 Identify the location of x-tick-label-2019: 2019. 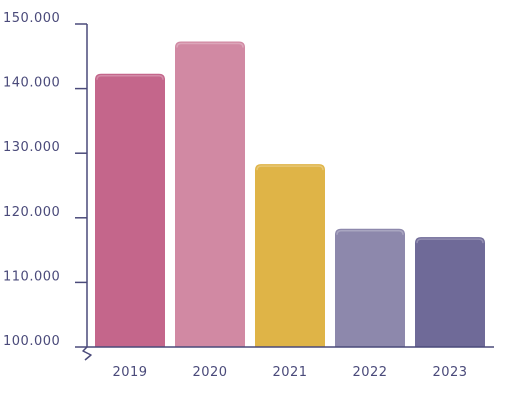
(129, 372).